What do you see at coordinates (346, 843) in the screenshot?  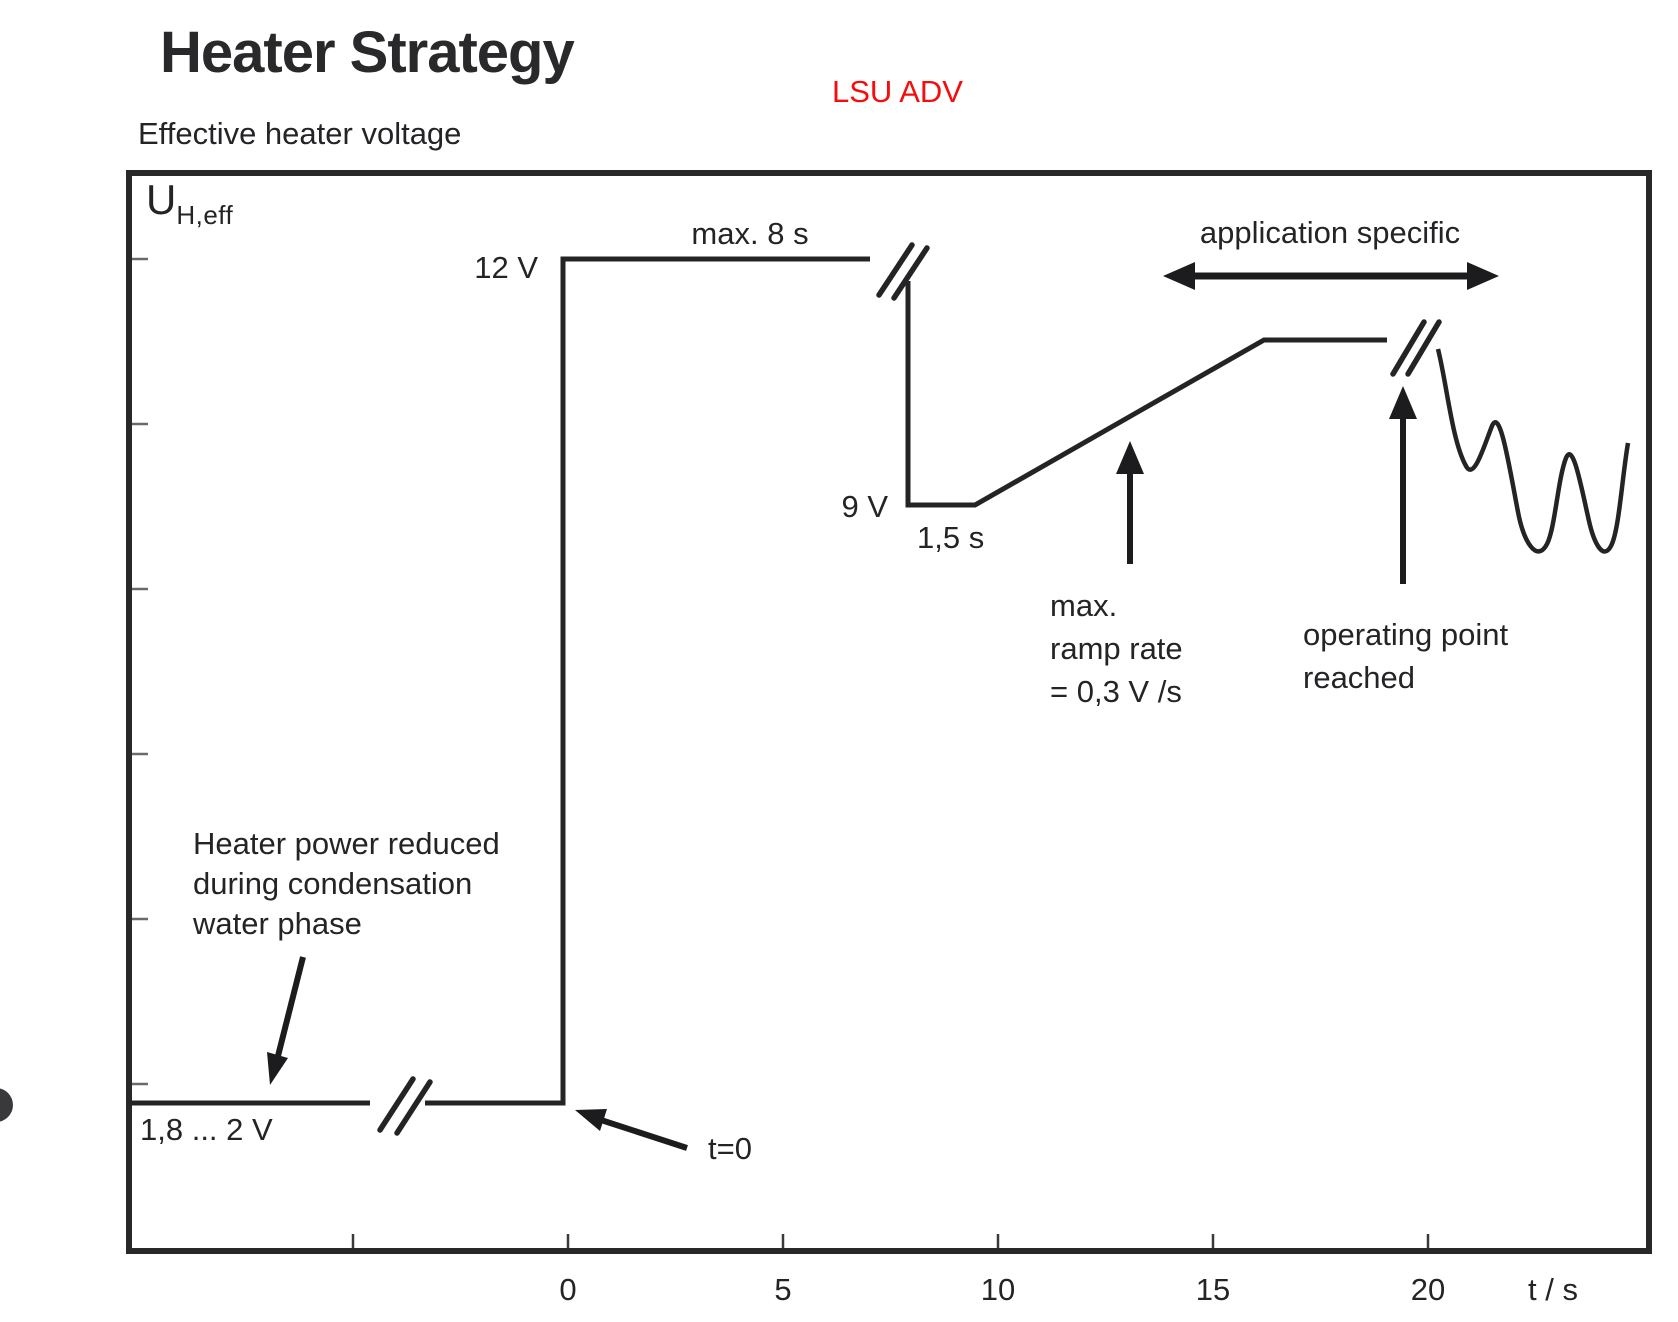 I see `heater-note-line1: Heater power reduced` at bounding box center [346, 843].